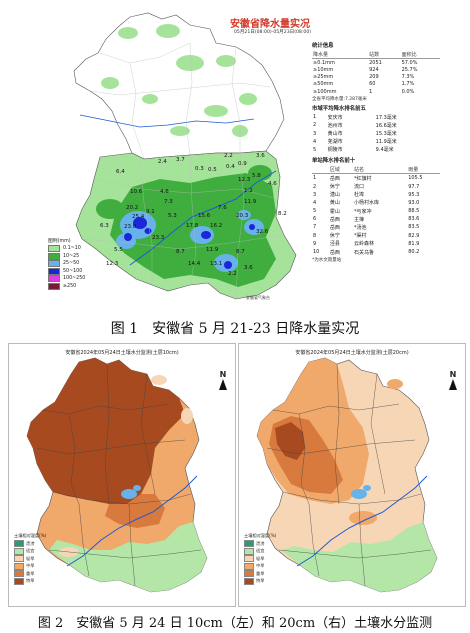 The image size is (470, 633). I want to click on svg-text: 0.5, so click(212, 170).